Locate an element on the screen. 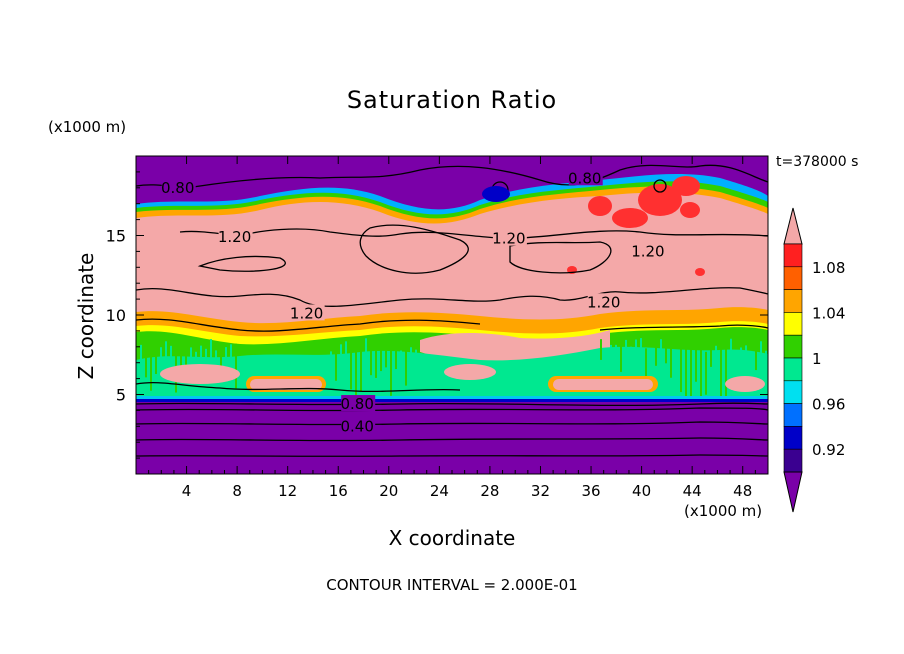 This screenshot has height=654, width=904. cloud-base-cyan is located at coordinates (452, 397).